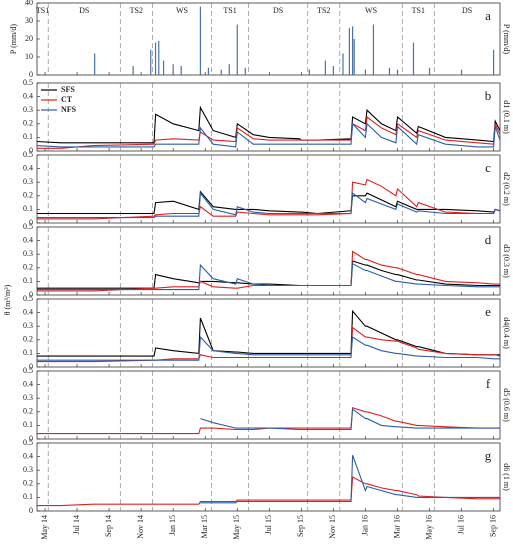 The image size is (513, 550). Describe the element at coordinates (488, 15) in the screenshot. I see `panel-letter: a` at that location.